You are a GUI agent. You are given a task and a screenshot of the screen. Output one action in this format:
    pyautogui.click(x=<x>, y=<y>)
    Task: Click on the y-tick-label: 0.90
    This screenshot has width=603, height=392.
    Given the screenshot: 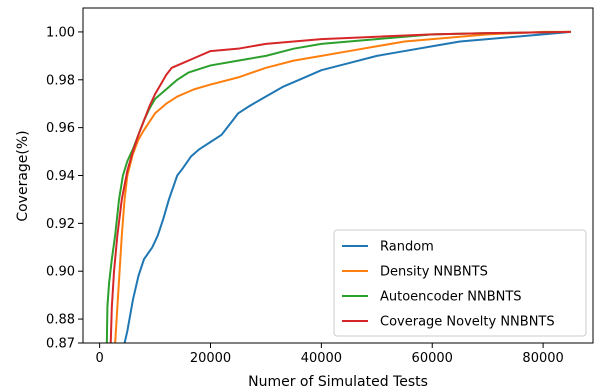 What is the action you would take?
    pyautogui.click(x=60, y=272)
    